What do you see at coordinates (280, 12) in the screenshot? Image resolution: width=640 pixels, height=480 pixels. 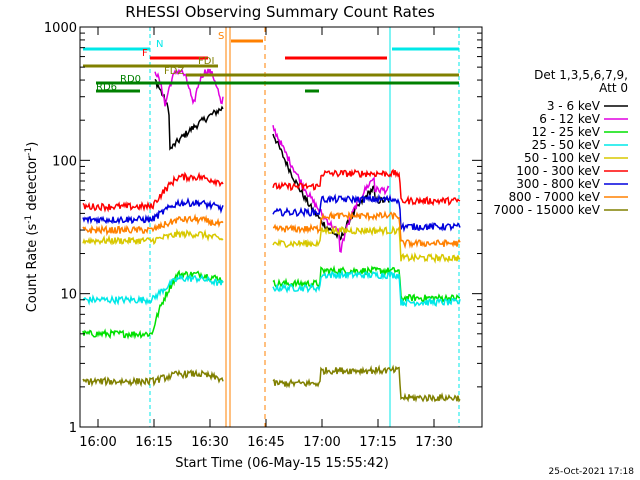 I see `chart-title: RHESSI Observing Summary Count Rates` at bounding box center [280, 12].